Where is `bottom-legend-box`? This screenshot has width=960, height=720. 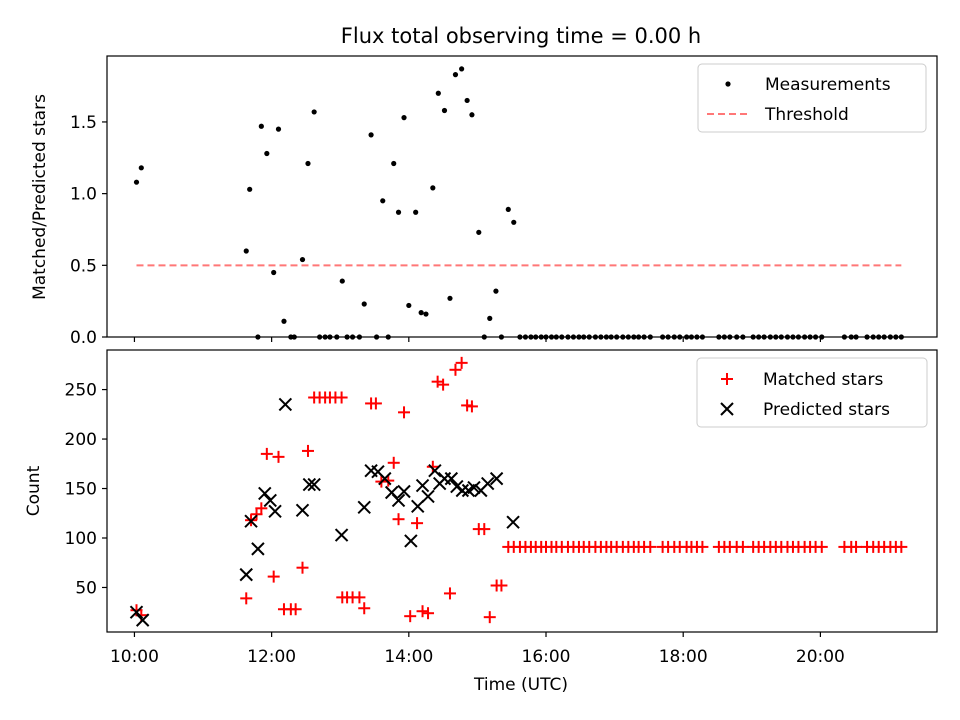
bottom-legend-box is located at coordinates (812, 392).